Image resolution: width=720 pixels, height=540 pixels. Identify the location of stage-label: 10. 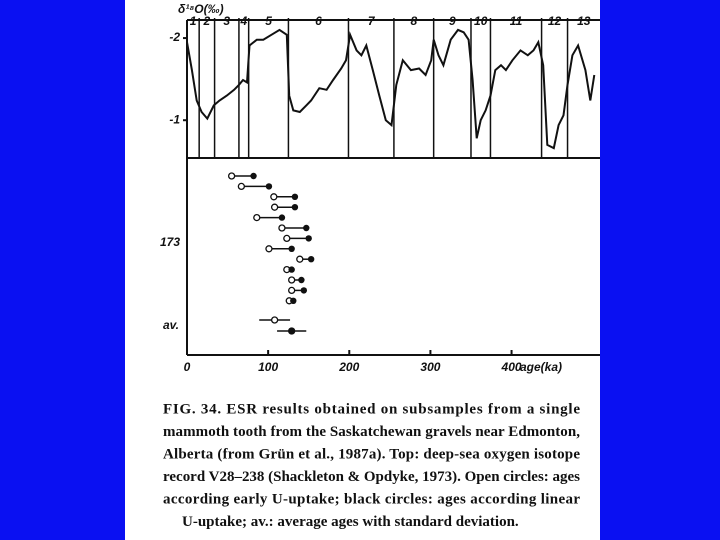
(481, 21).